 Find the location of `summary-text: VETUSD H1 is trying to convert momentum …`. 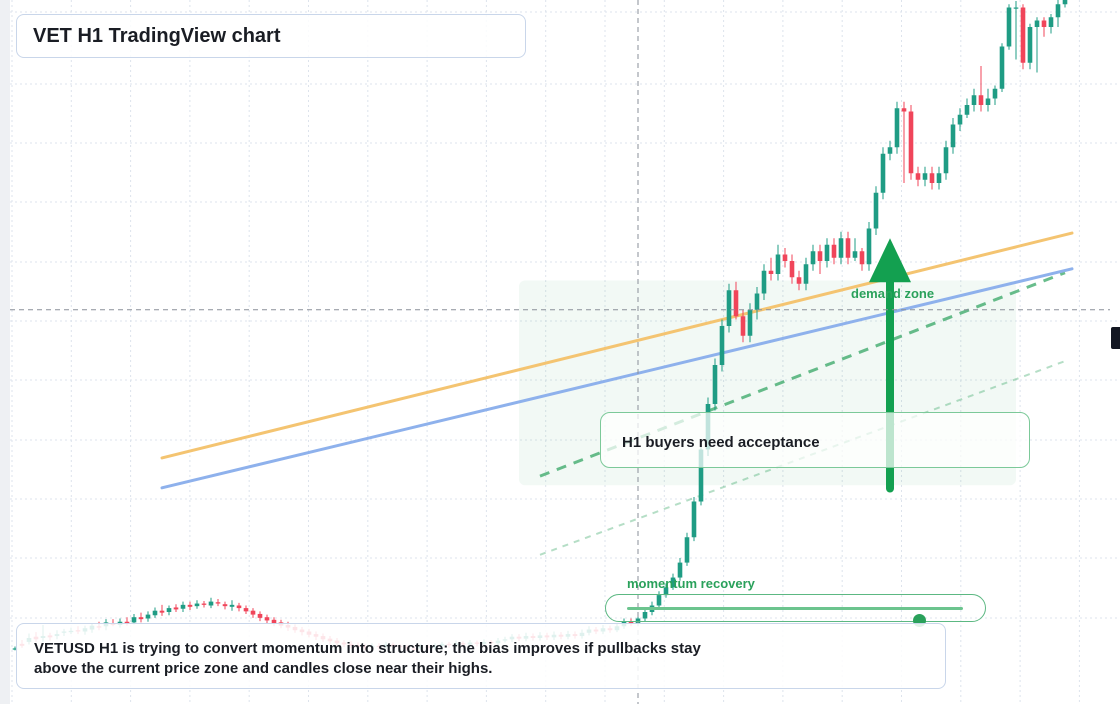

summary-text: VETUSD H1 is trying to convert momentum … is located at coordinates (367, 658).